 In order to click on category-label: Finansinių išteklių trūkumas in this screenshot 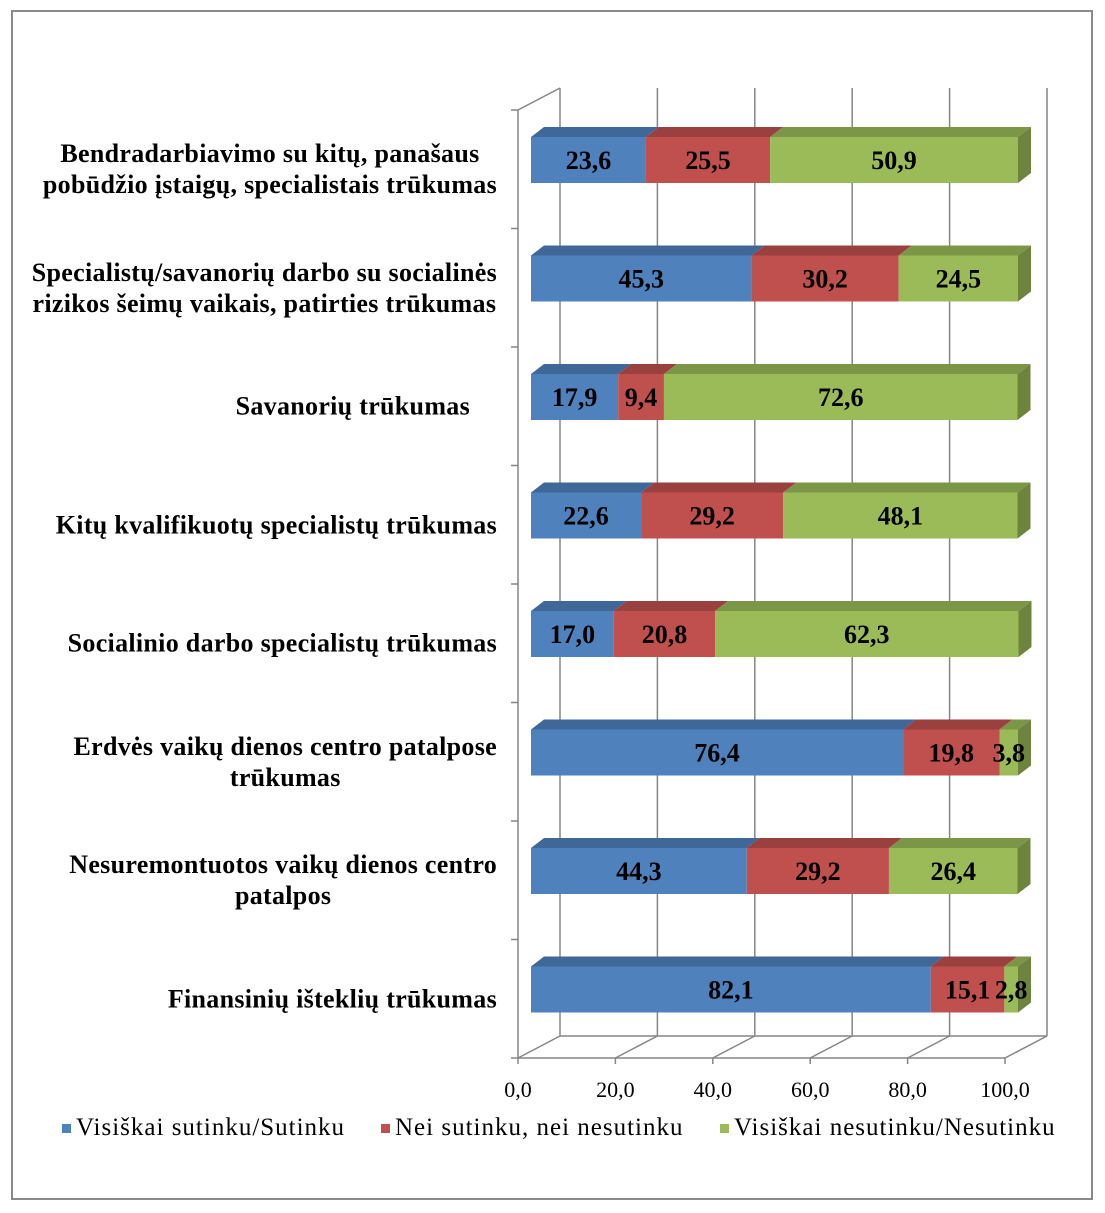, I will do `click(332, 999)`.